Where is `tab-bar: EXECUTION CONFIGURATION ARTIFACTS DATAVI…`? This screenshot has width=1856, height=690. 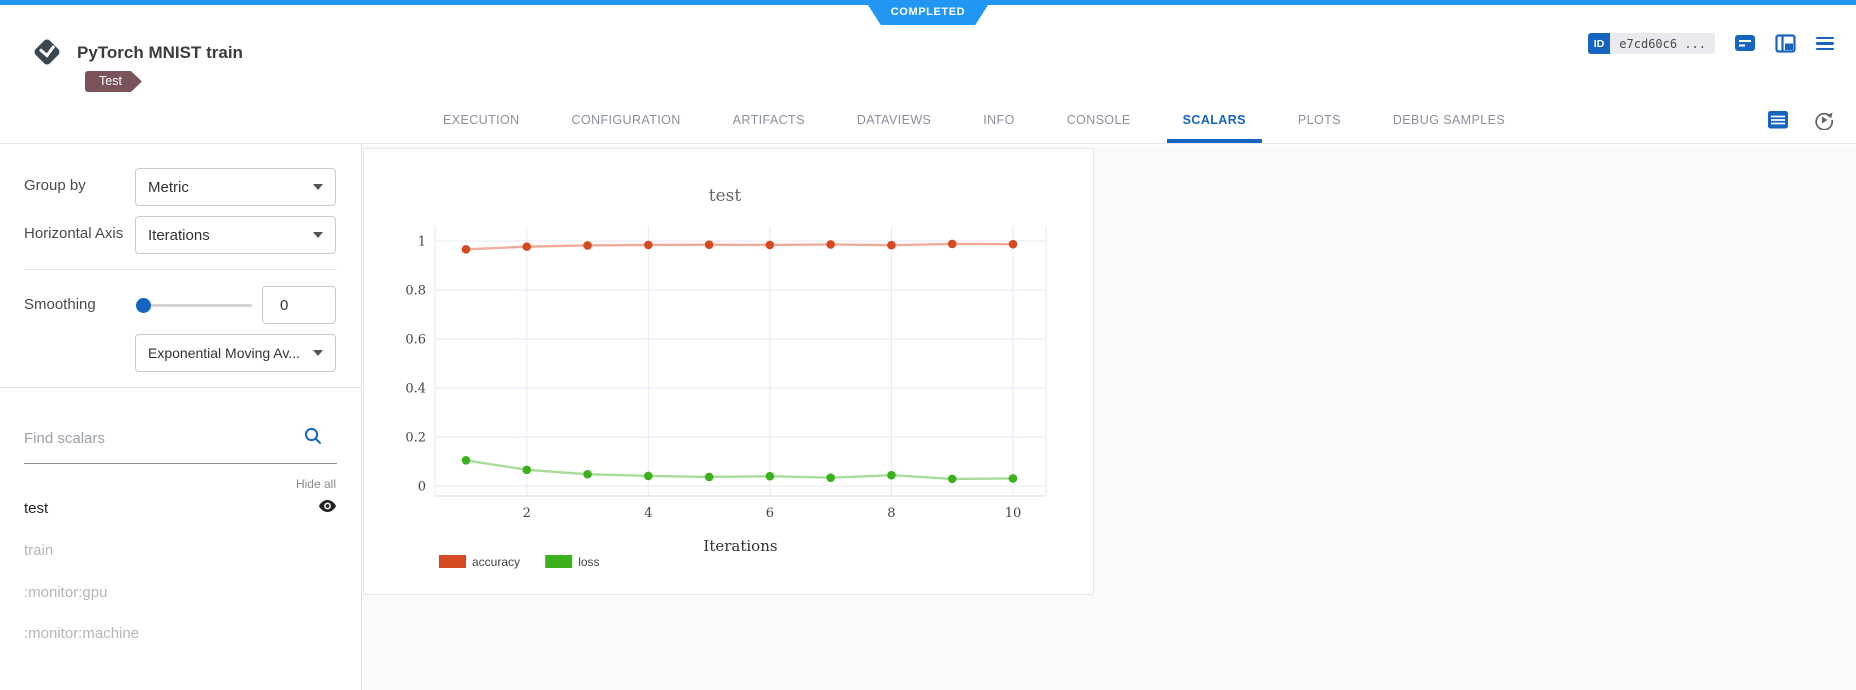 tab-bar: EXECUTION CONFIGURATION ARTIFACTS DATAVI… is located at coordinates (928, 120).